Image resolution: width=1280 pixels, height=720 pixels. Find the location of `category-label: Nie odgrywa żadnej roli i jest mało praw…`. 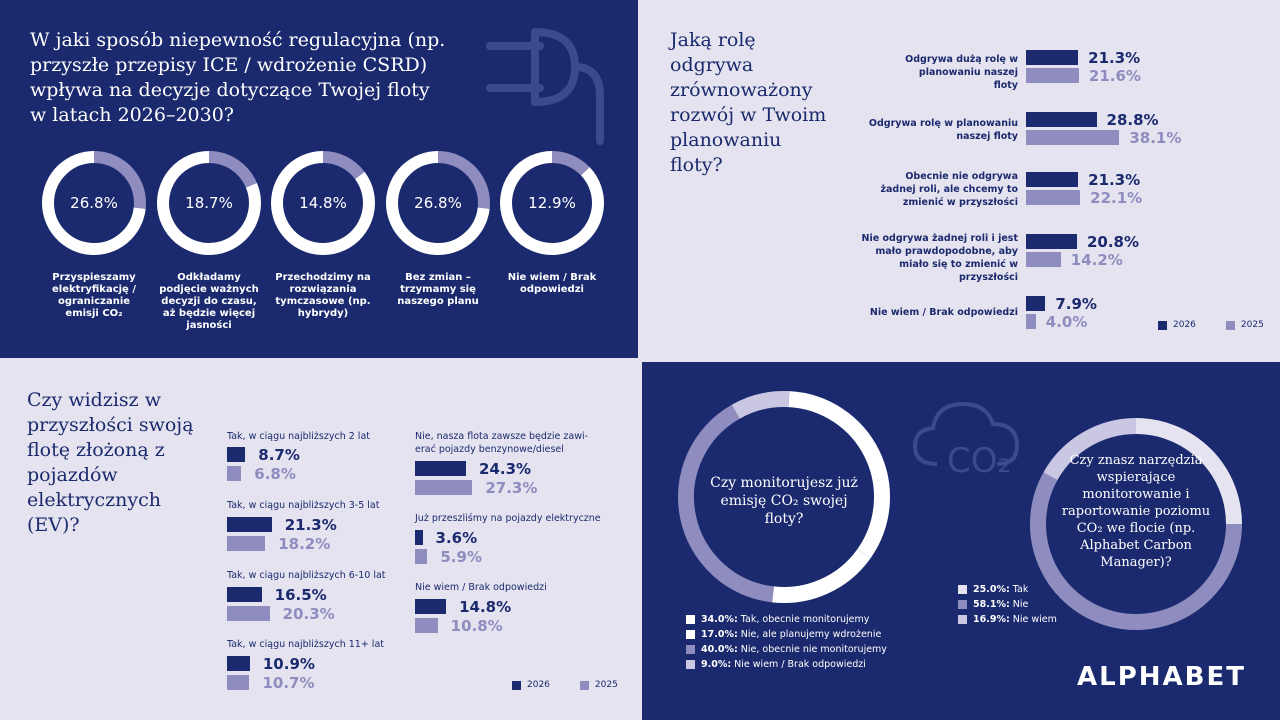

category-label: Nie odgrywa żadnej roli i jest mało praw… is located at coordinates (939, 258).